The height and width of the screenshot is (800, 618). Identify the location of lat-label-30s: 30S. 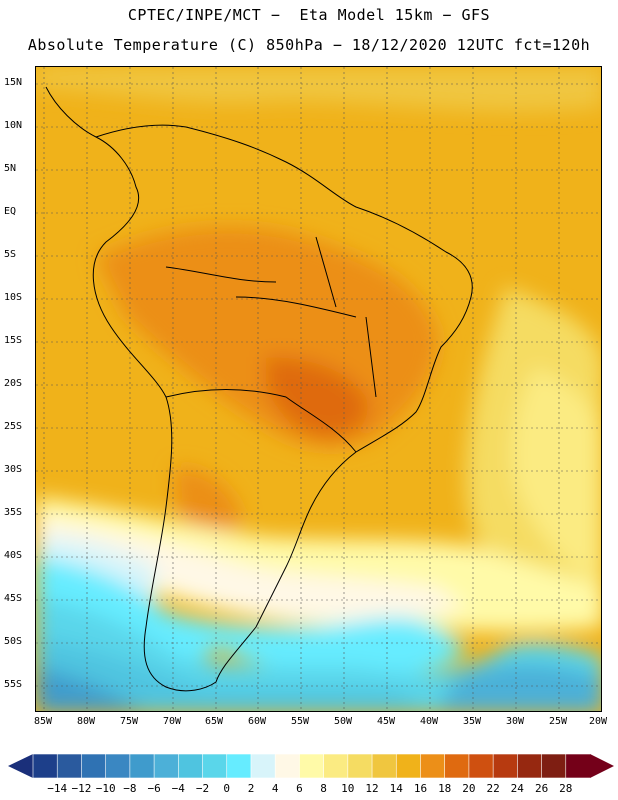
(13, 469).